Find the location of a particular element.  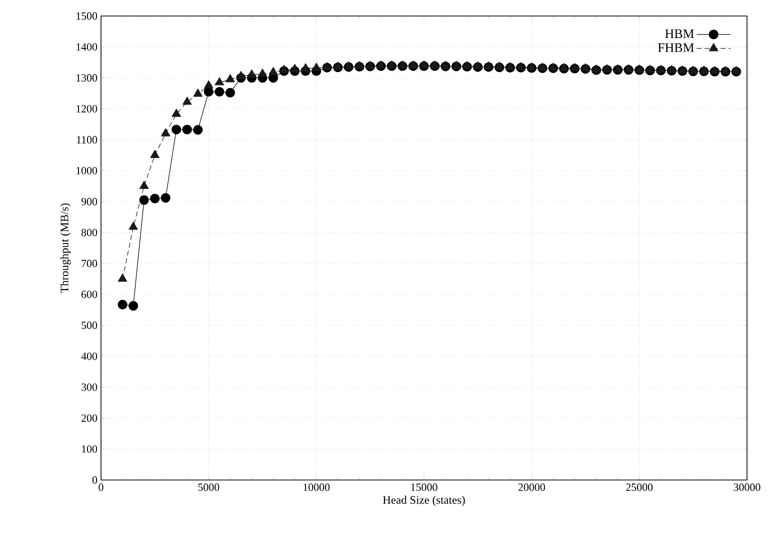

y-tick-label: 1000 is located at coordinates (87, 170).